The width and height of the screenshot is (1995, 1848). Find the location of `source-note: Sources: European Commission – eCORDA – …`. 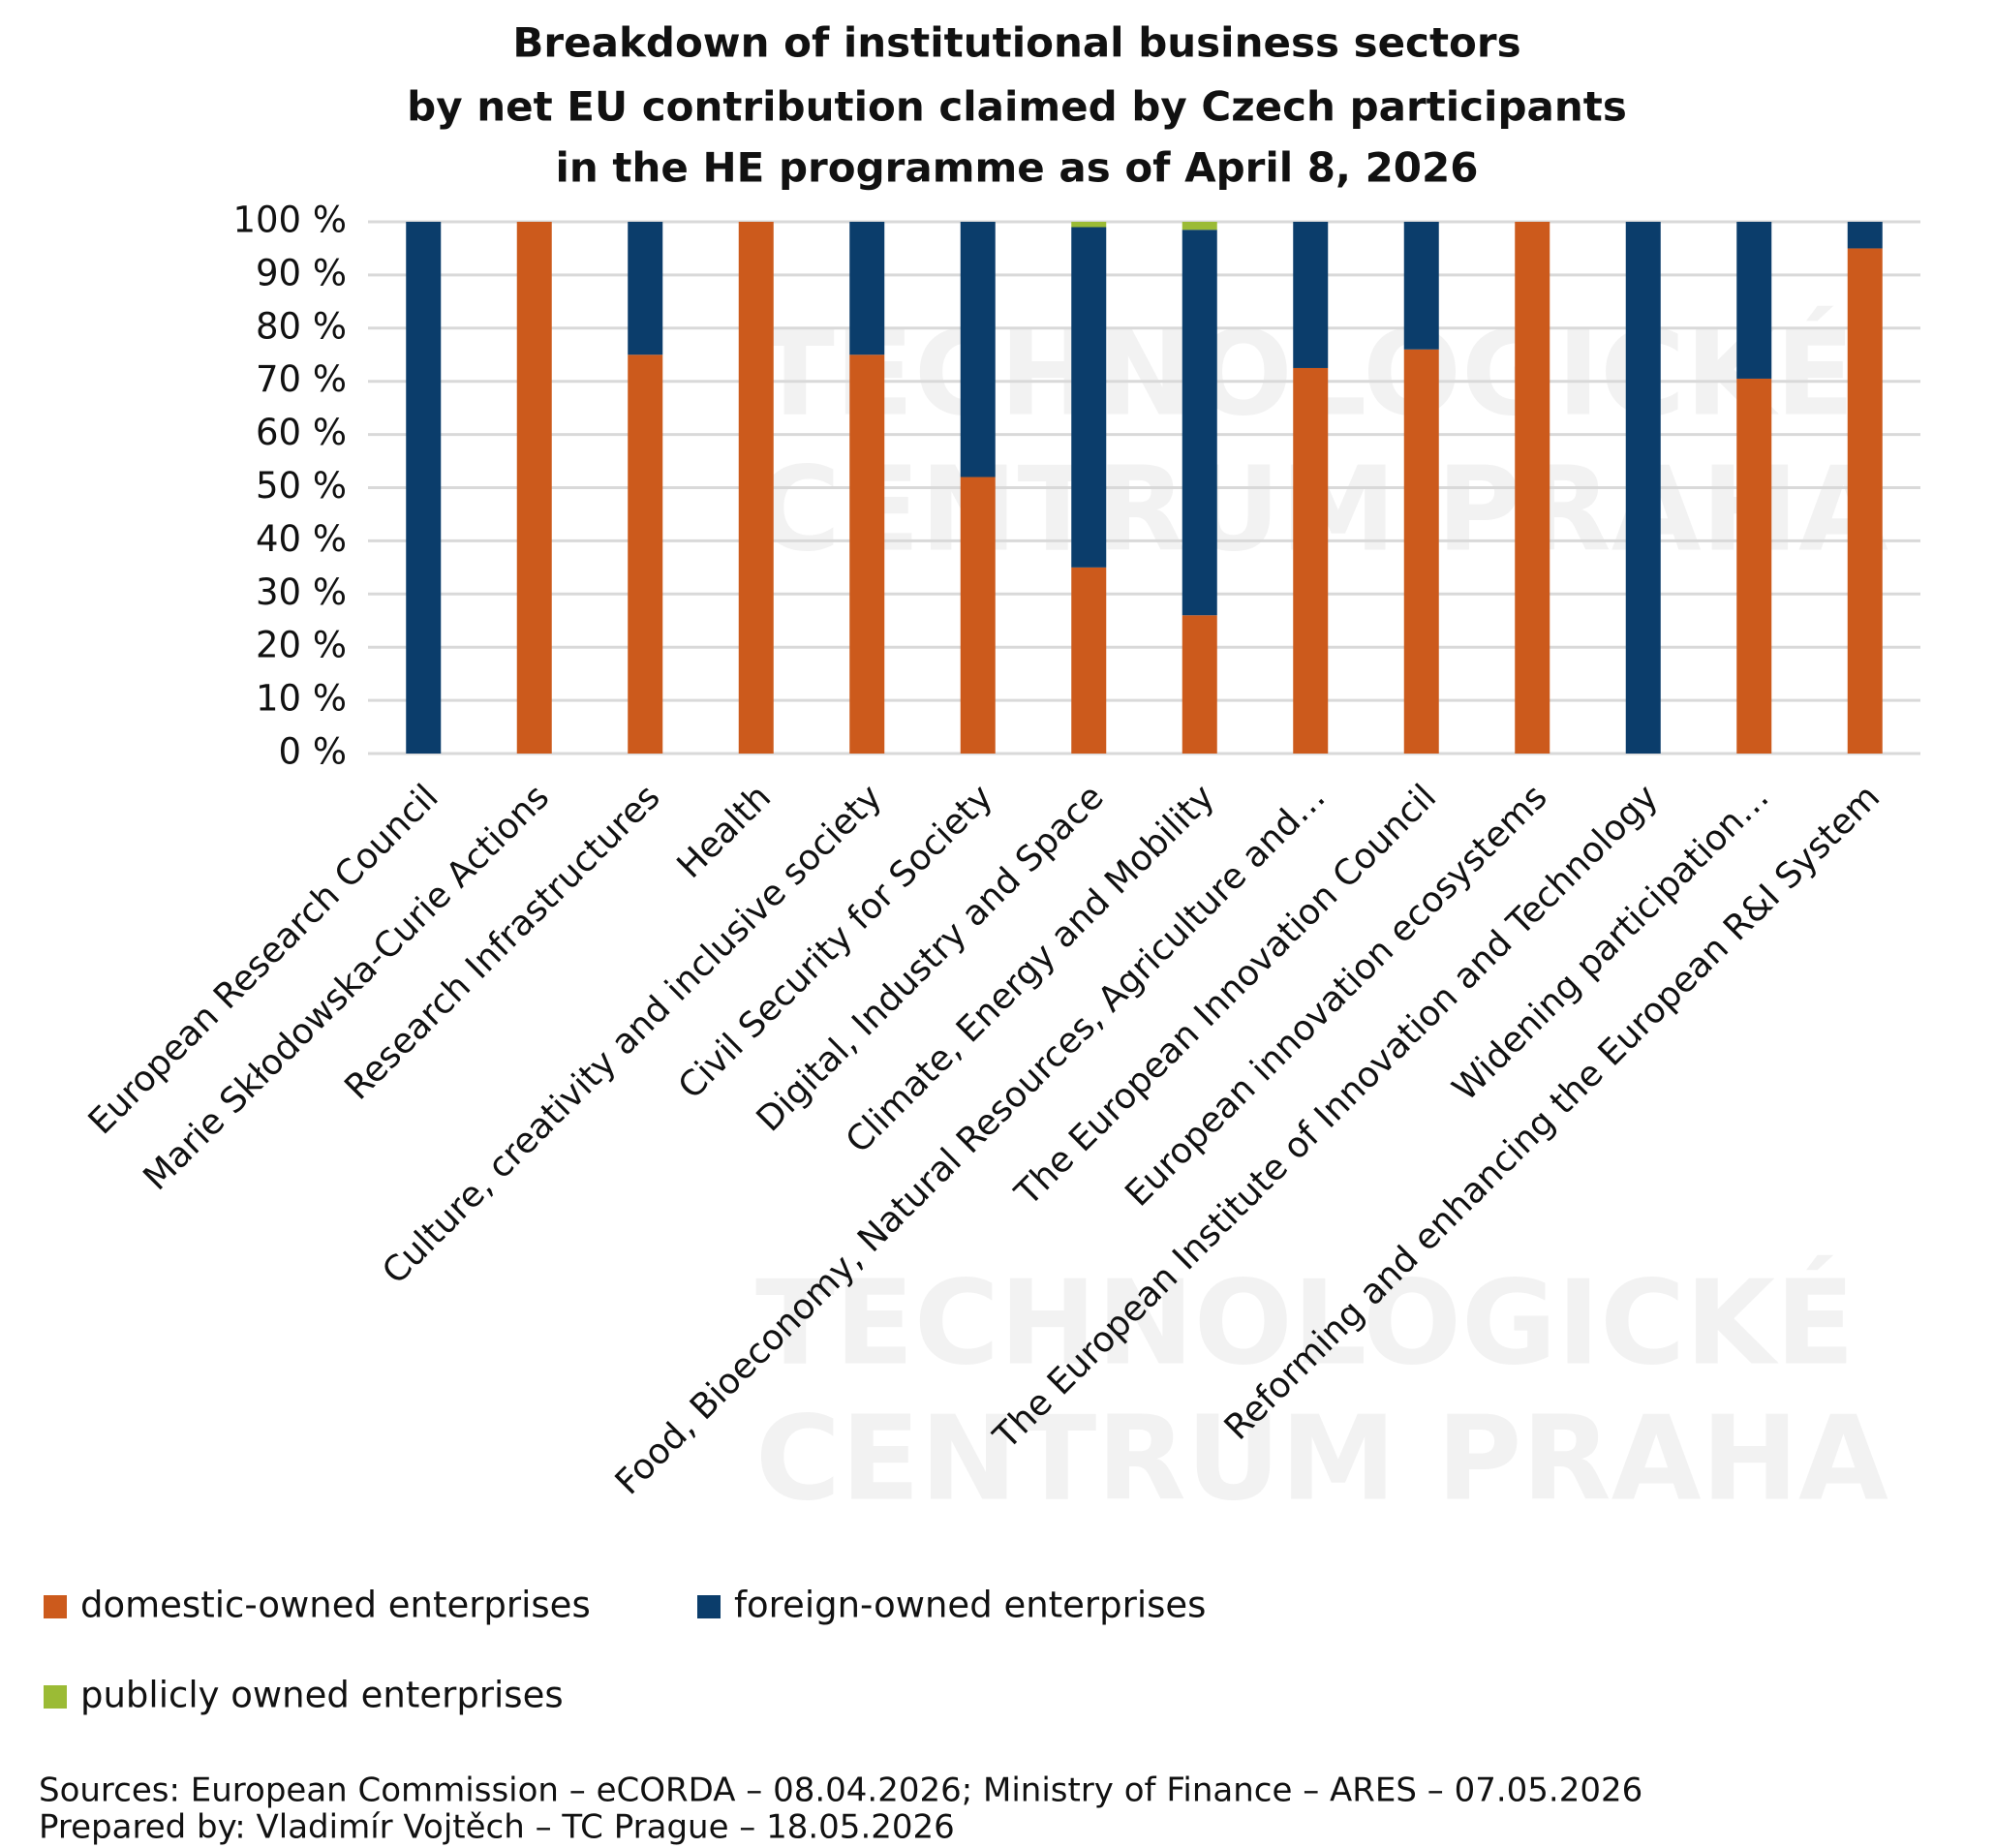

source-note: Sources: European Commission – eCORDA – … is located at coordinates (840, 1791).